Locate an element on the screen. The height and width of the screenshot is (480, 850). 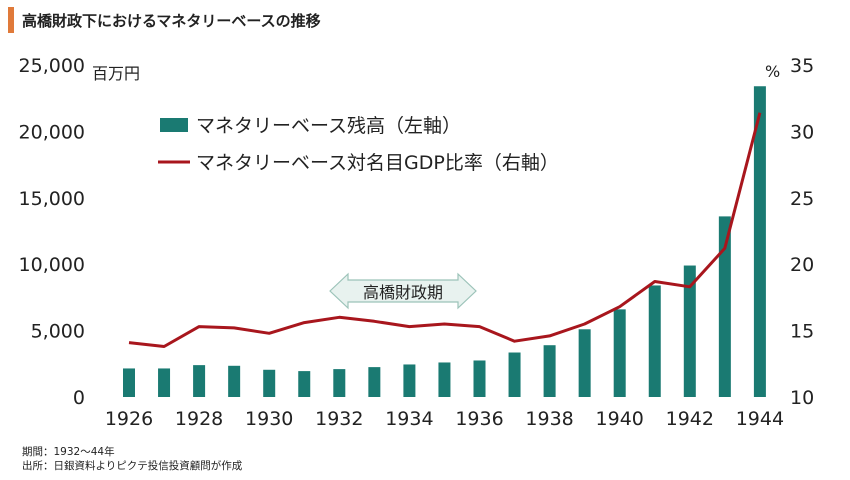
bar-1931 is located at coordinates (304, 384).